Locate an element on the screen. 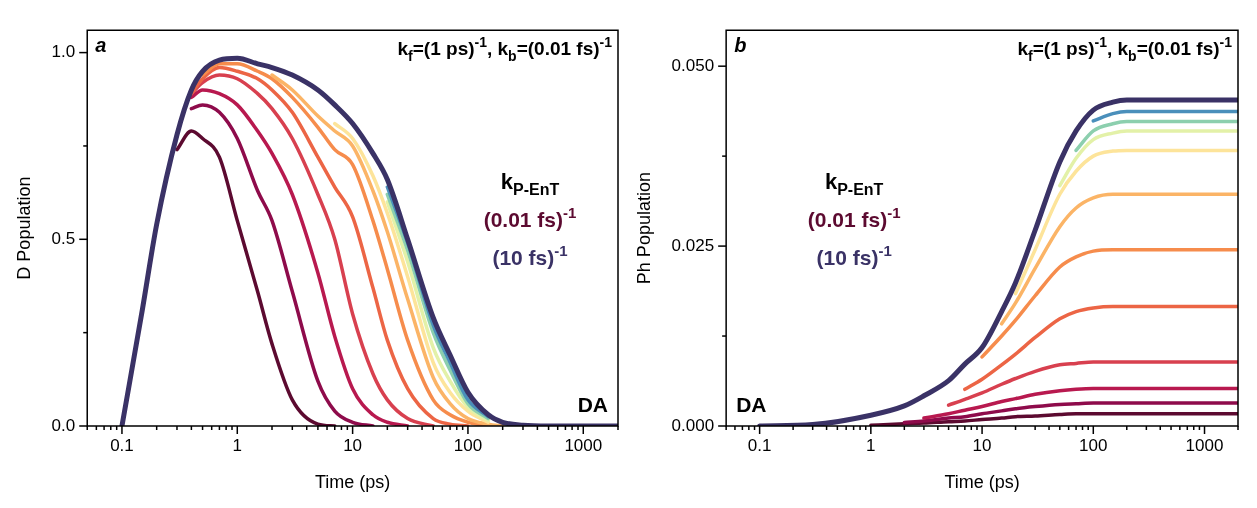 The width and height of the screenshot is (1257, 508). y-tick-label: 1.0 is located at coordinates (63, 52).